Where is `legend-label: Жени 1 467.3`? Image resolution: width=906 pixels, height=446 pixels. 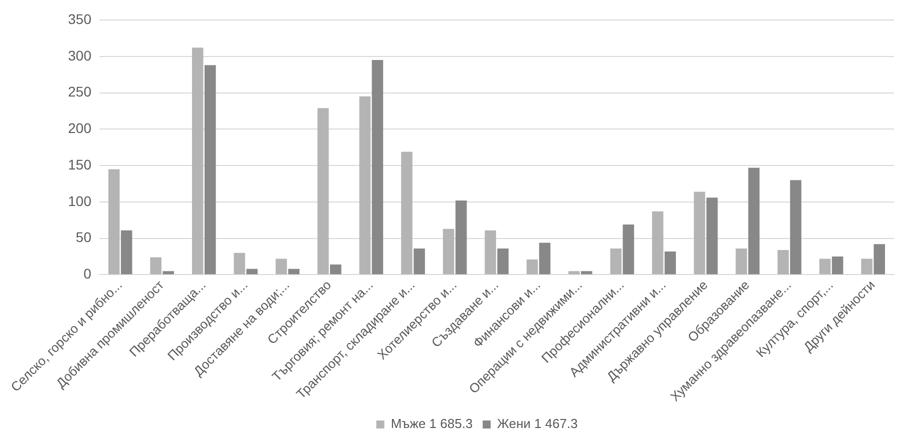 legend-label: Жени 1 467.3 is located at coordinates (537, 424).